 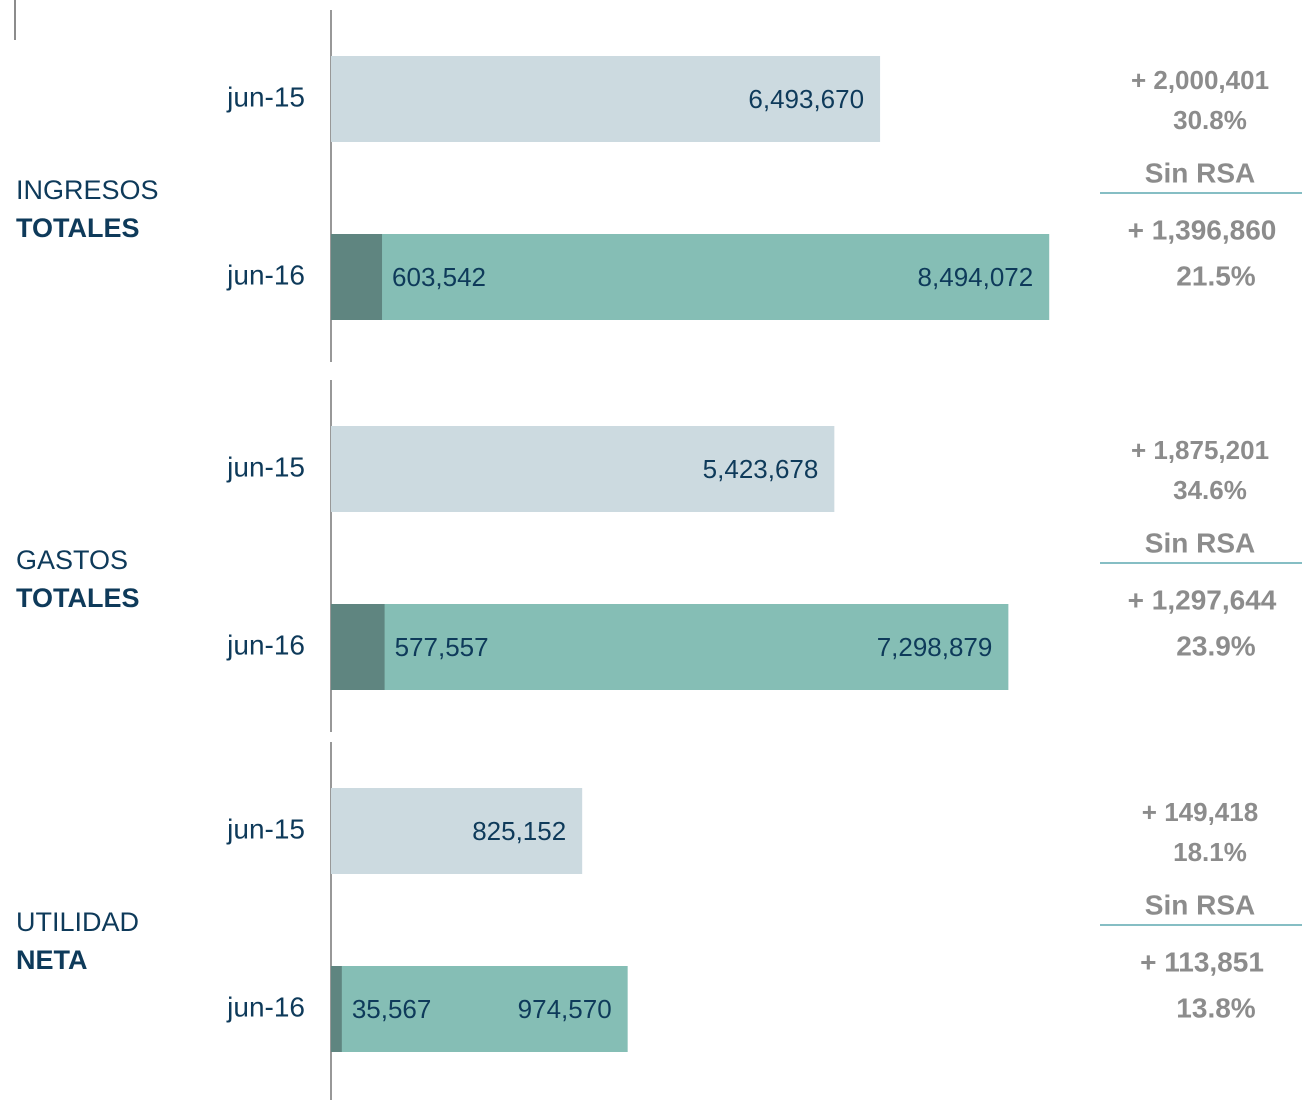 What do you see at coordinates (77, 922) in the screenshot?
I see `group-title: UTILIDAD` at bounding box center [77, 922].